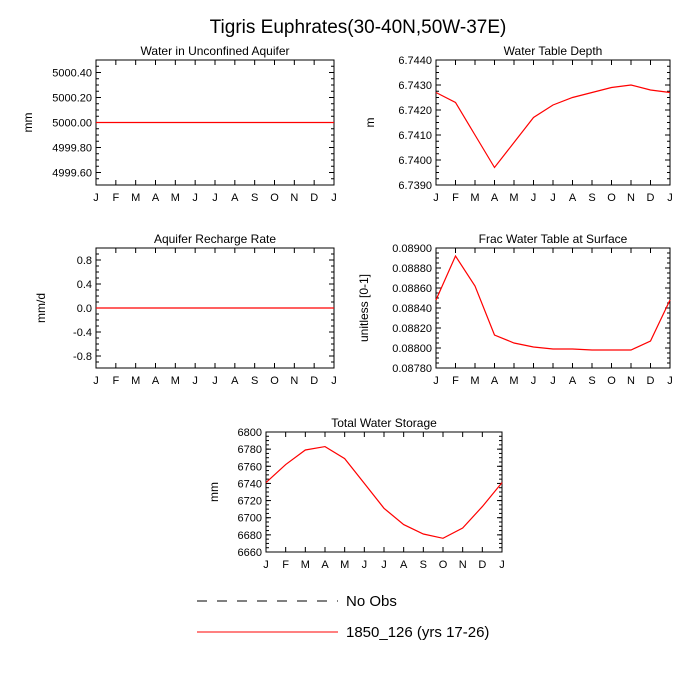 The width and height of the screenshot is (700, 700). What do you see at coordinates (72, 124) in the screenshot?
I see `y-tick-label: 5000.00` at bounding box center [72, 124].